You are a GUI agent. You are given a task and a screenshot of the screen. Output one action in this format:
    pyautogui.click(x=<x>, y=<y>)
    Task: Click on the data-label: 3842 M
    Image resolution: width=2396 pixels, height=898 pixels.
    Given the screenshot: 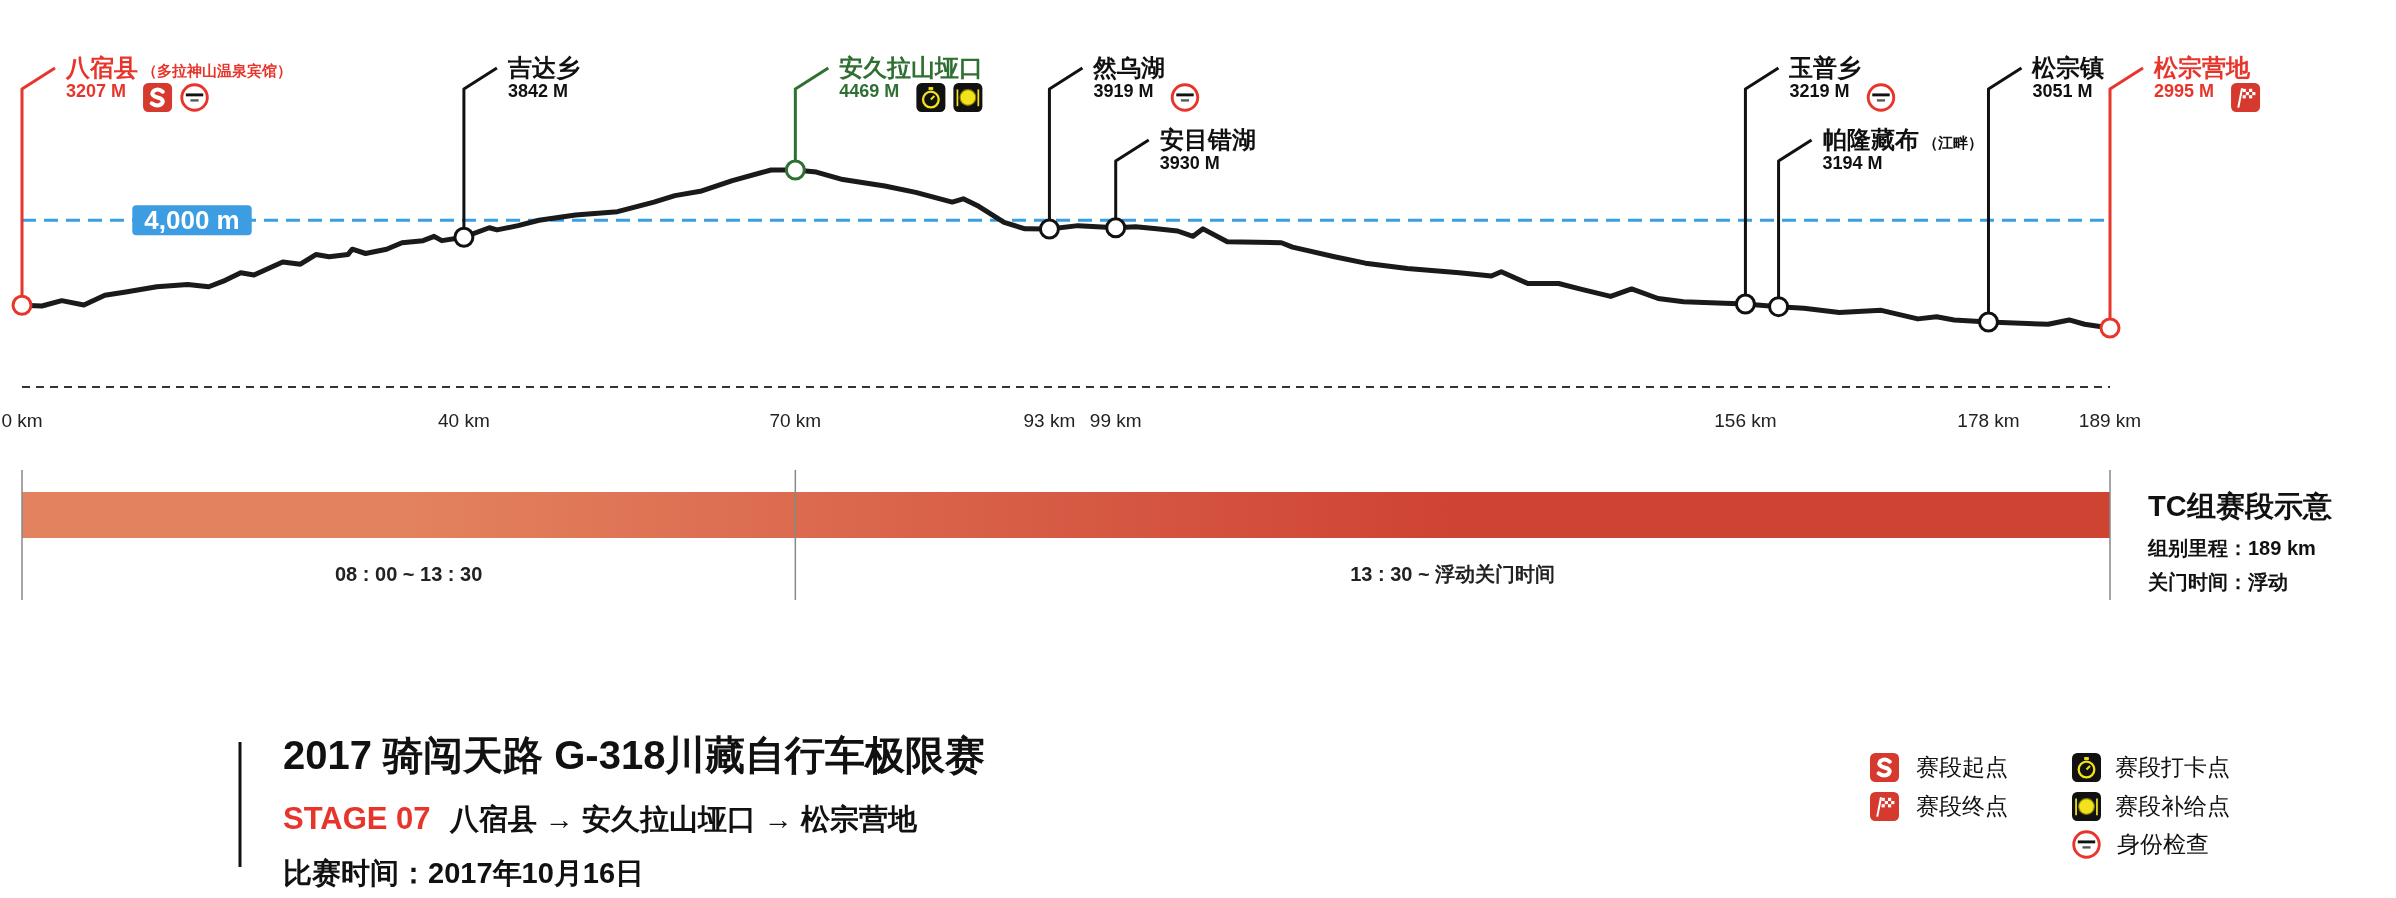 What is the action you would take?
    pyautogui.click(x=537, y=91)
    